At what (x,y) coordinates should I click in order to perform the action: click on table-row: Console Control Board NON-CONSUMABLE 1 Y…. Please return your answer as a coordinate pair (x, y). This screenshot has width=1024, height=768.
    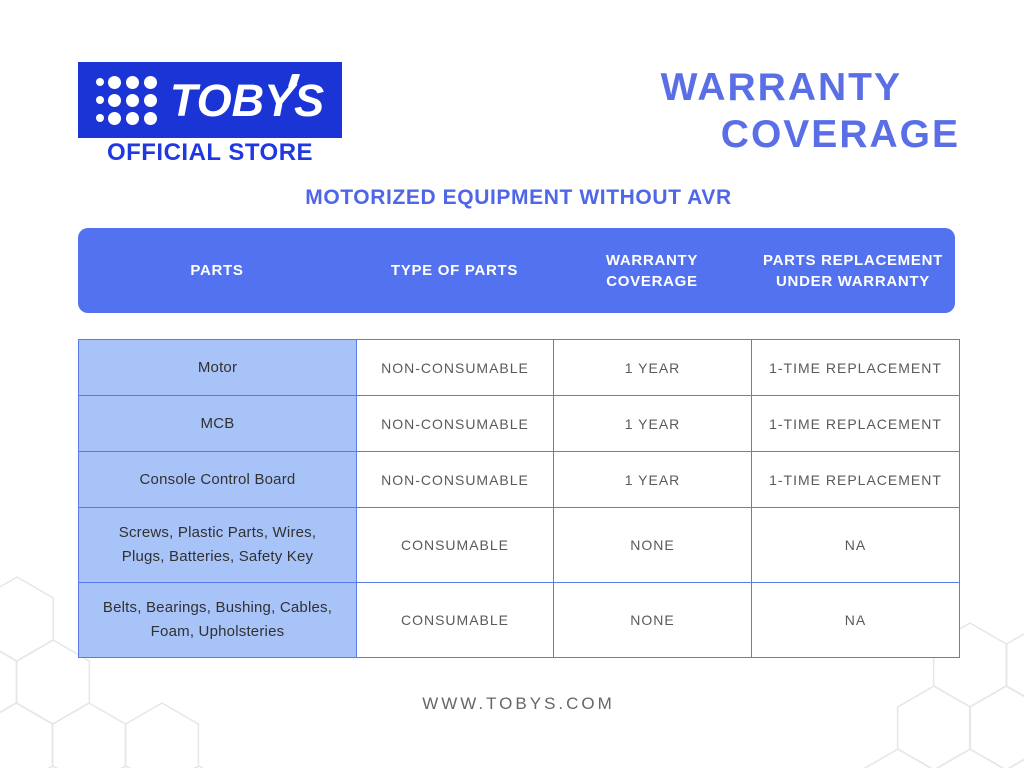
    Looking at the image, I should click on (519, 479).